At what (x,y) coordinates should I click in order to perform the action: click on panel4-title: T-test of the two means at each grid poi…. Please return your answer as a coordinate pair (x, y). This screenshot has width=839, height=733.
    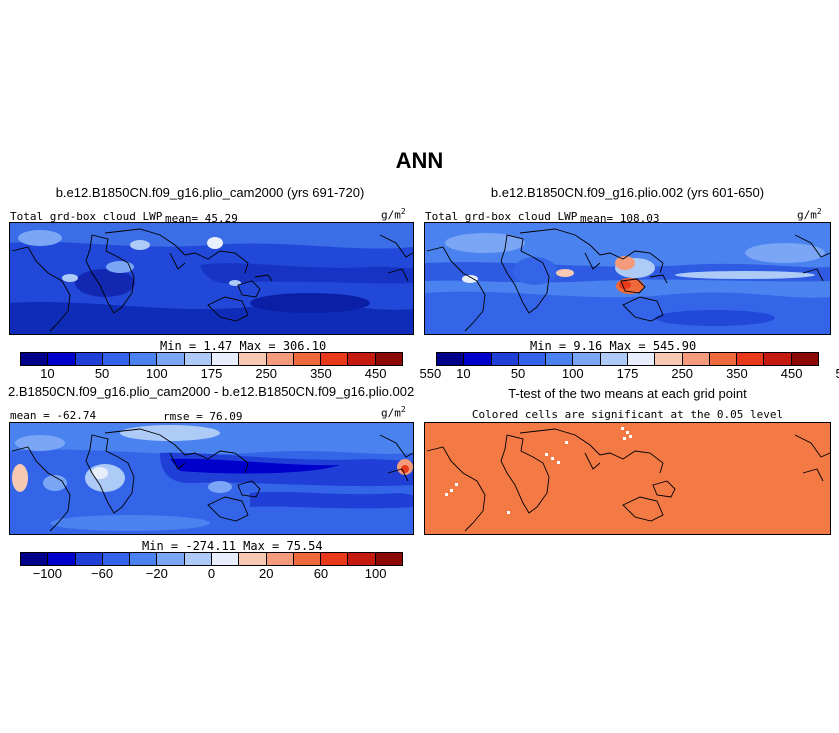
    Looking at the image, I should click on (627, 393).